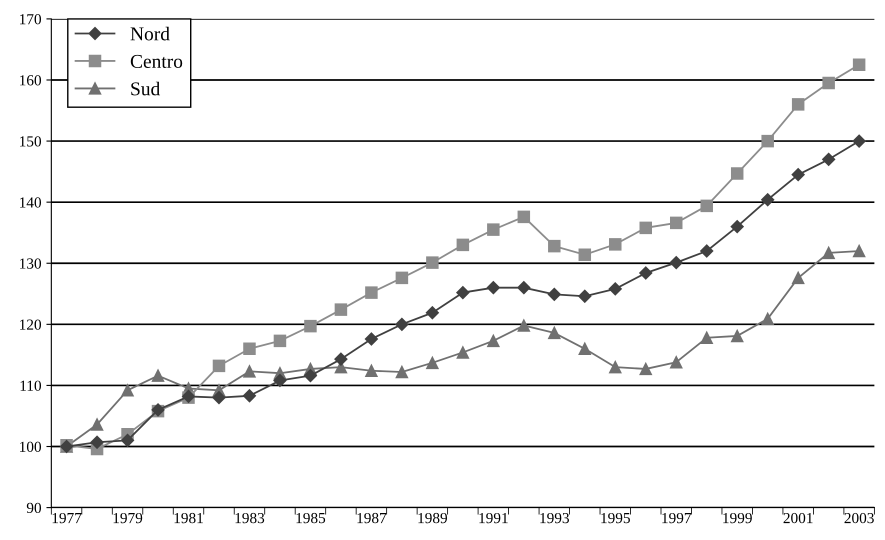 The height and width of the screenshot is (540, 885). I want to click on x-tick-label: 1999, so click(737, 518).